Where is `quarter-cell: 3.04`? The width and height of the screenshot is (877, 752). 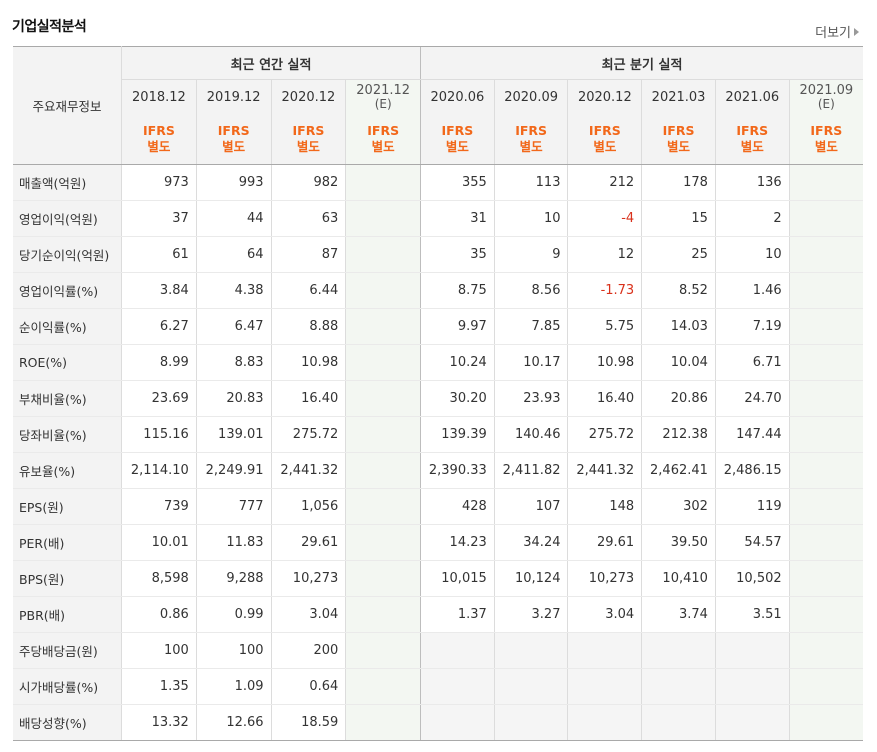 quarter-cell: 3.04 is located at coordinates (604, 614).